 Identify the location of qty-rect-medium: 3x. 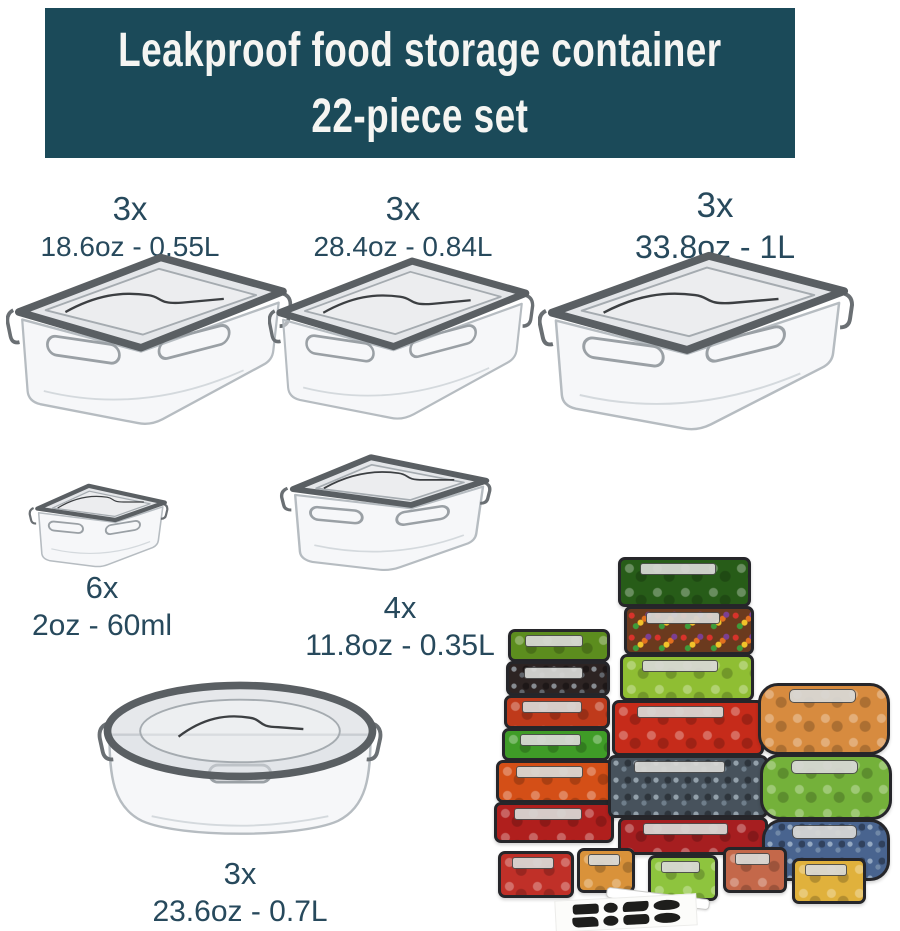
(403, 208).